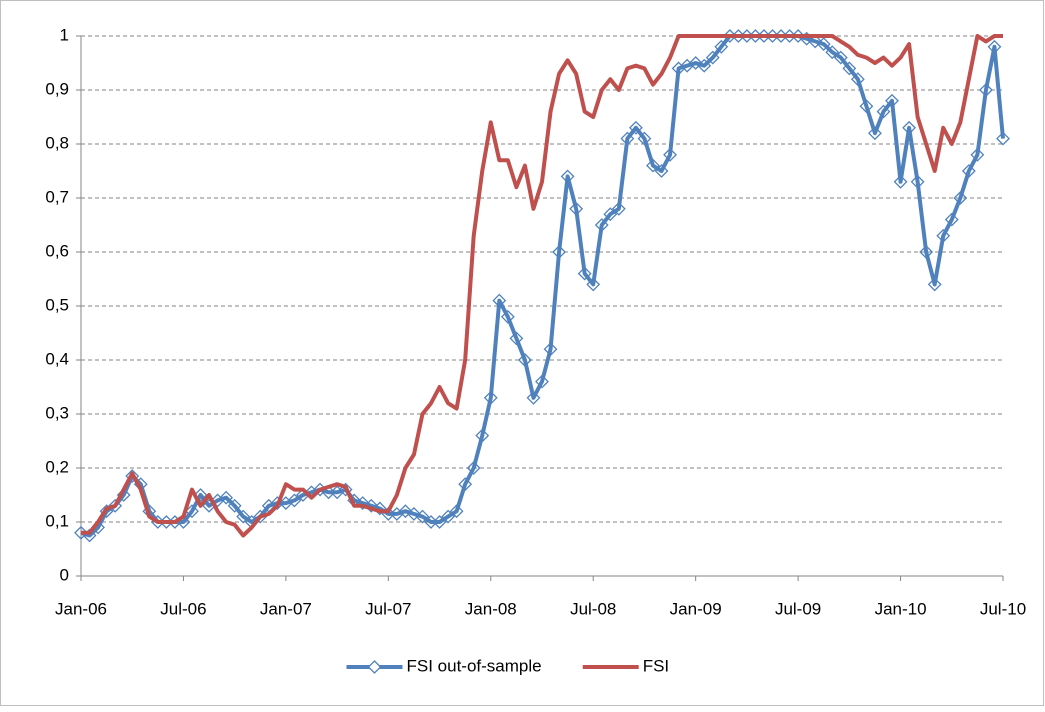 The height and width of the screenshot is (712, 1045). I want to click on x-tick-label: Jul-07, so click(388, 608).